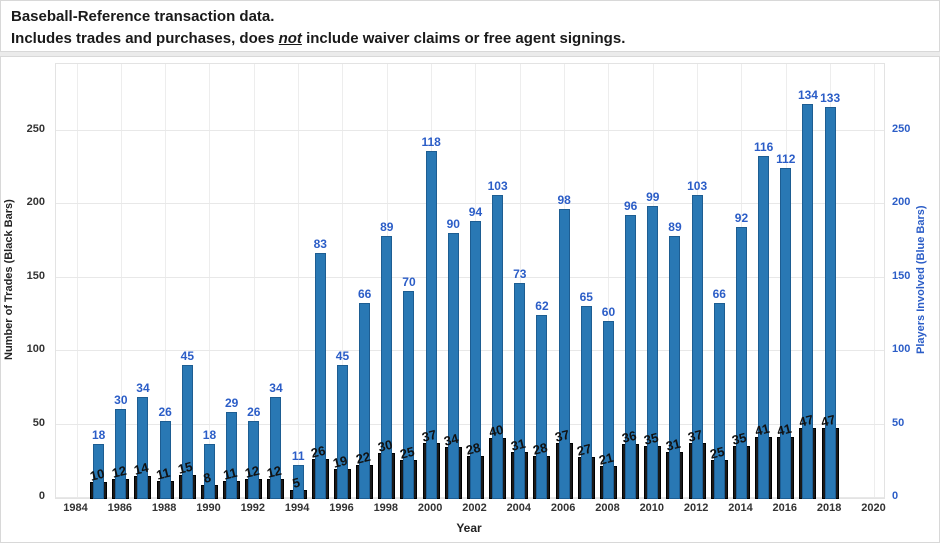 Image resolution: width=940 pixels, height=543 pixels. Describe the element at coordinates (901, 202) in the screenshot. I see `right-y-tick-label: 200` at that location.